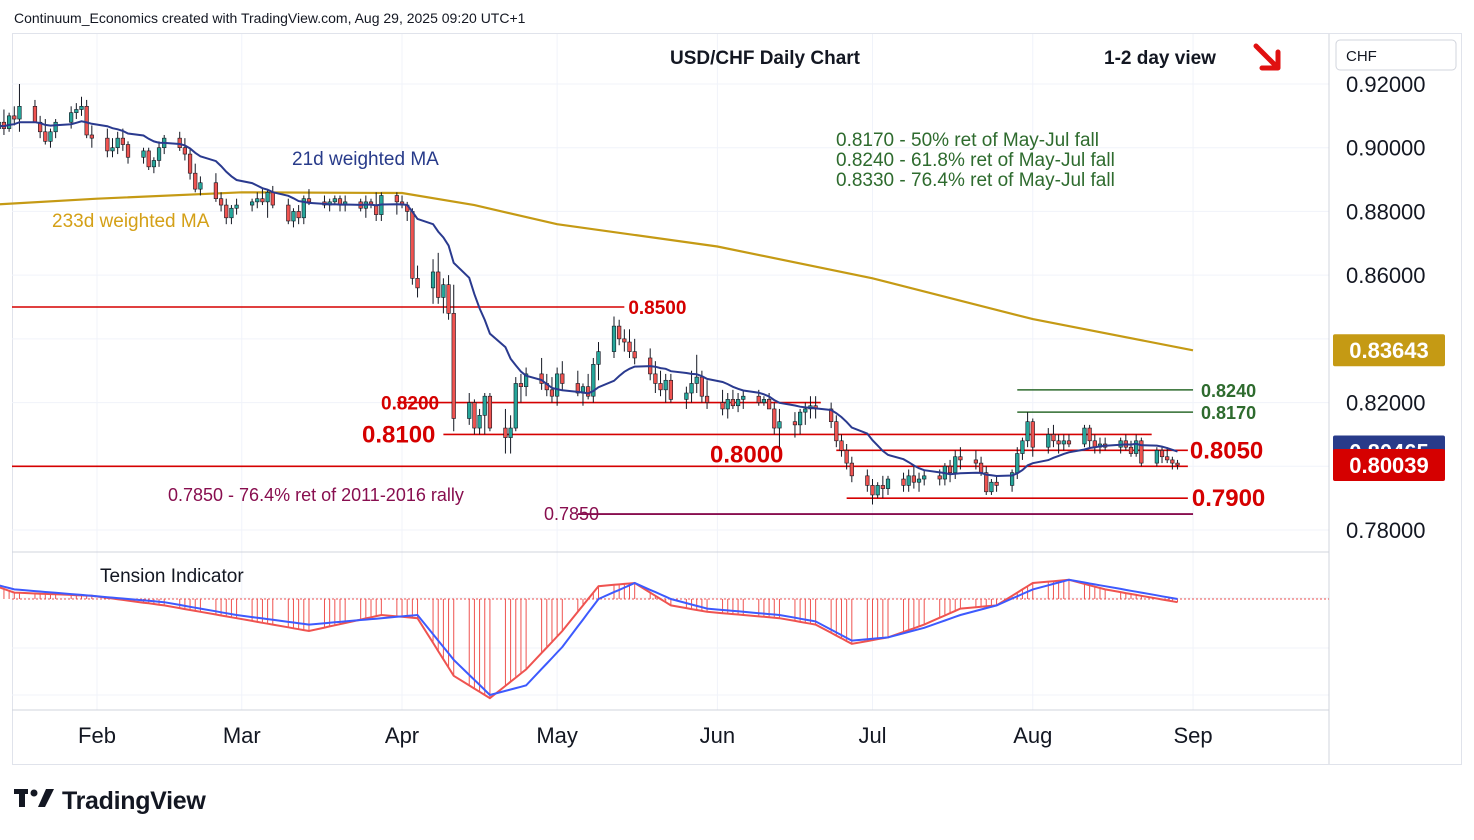  I want to click on x-tick-label: Jun, so click(717, 735).